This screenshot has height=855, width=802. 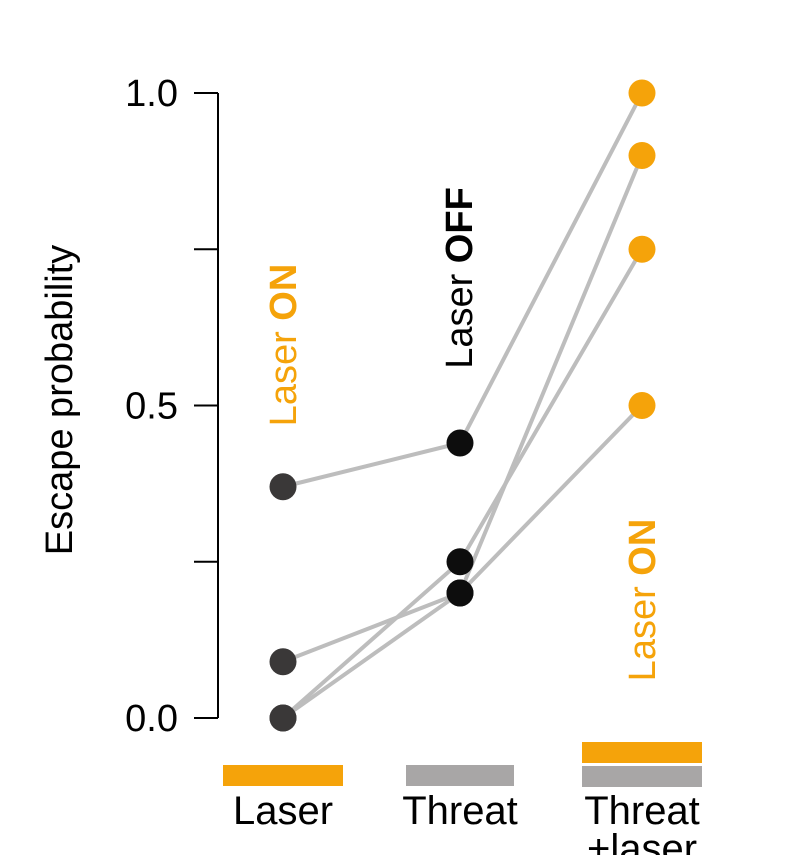 I want to click on annotation-part: OFF, so click(x=460, y=225).